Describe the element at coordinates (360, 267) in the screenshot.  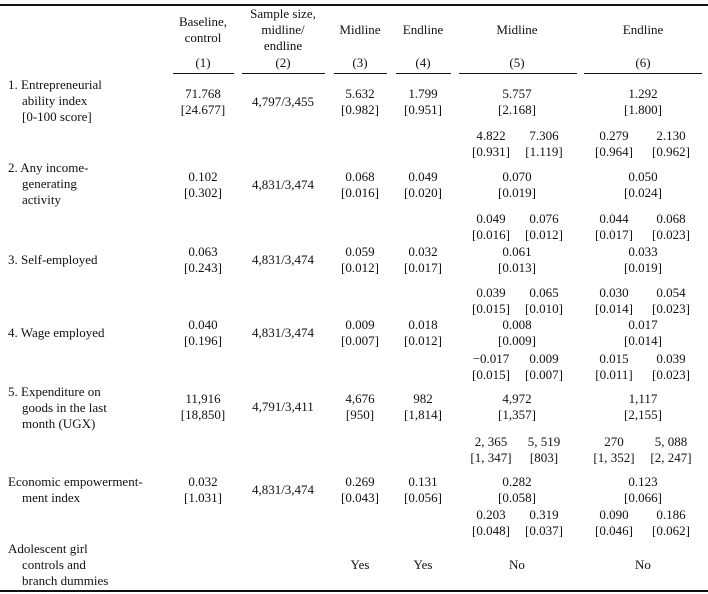
I see `cell-midline: [0.012]` at that location.